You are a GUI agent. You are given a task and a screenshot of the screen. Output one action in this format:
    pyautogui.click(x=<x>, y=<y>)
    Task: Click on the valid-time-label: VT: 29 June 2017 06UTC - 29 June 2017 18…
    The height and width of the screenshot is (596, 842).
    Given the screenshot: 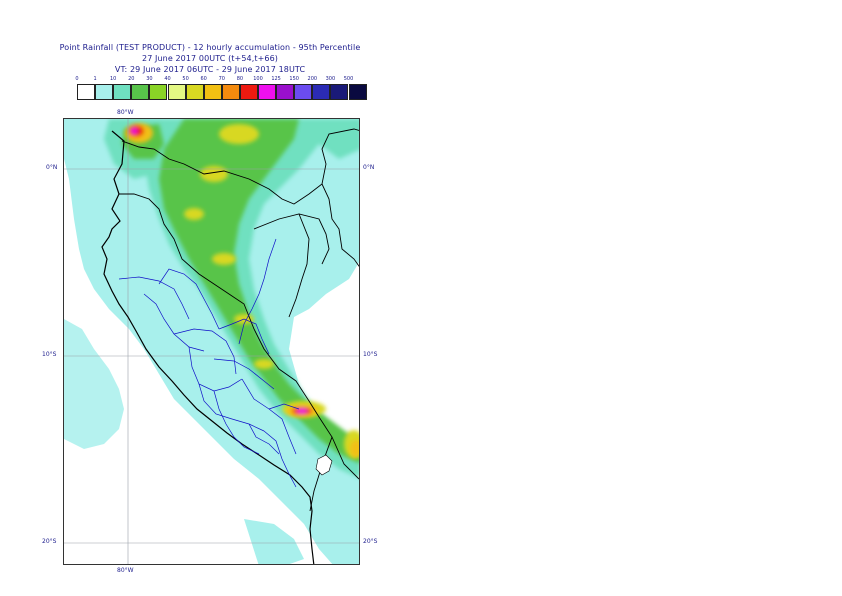 What is the action you would take?
    pyautogui.click(x=210, y=69)
    